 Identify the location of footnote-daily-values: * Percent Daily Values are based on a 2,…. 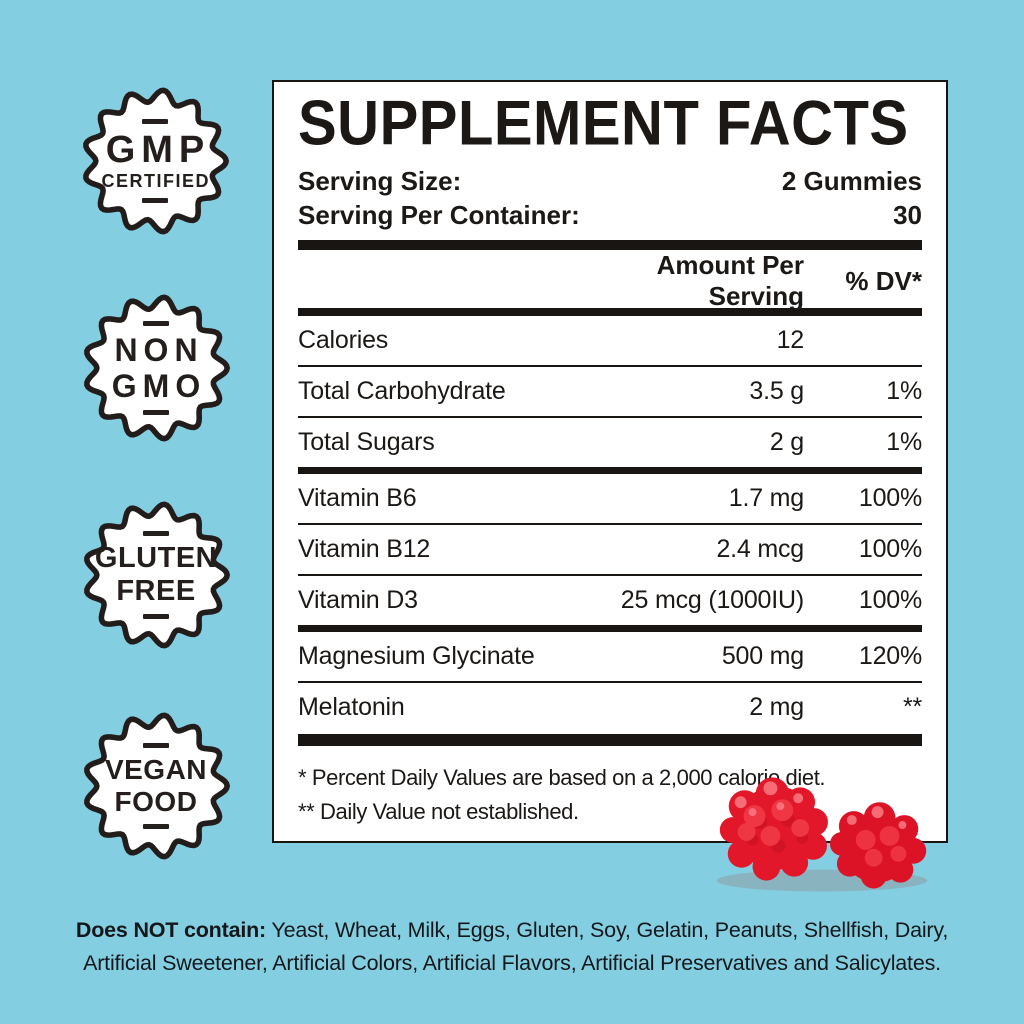
(562, 777).